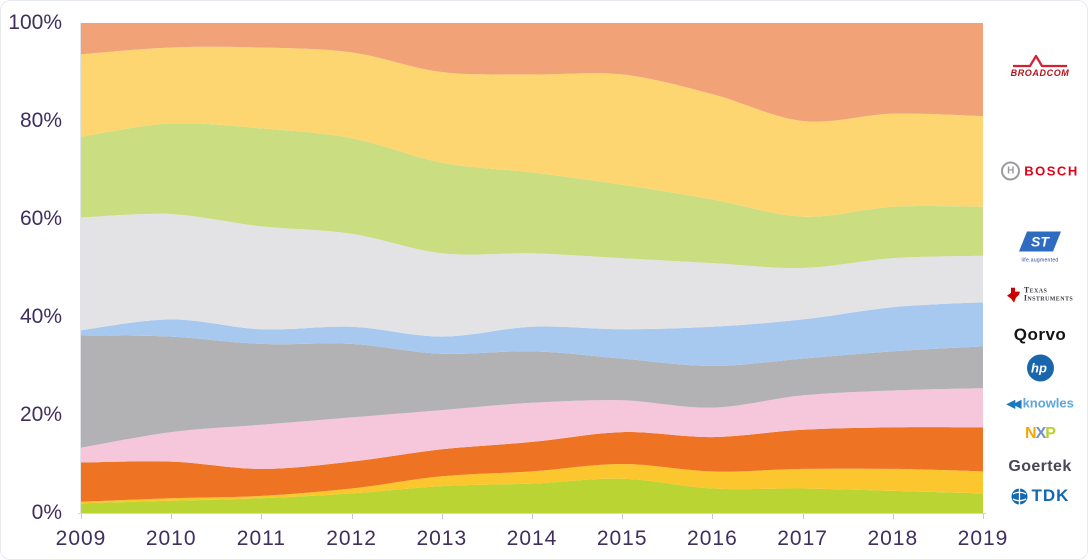  What do you see at coordinates (983, 516) in the screenshot?
I see `x-axis-tick-2019` at bounding box center [983, 516].